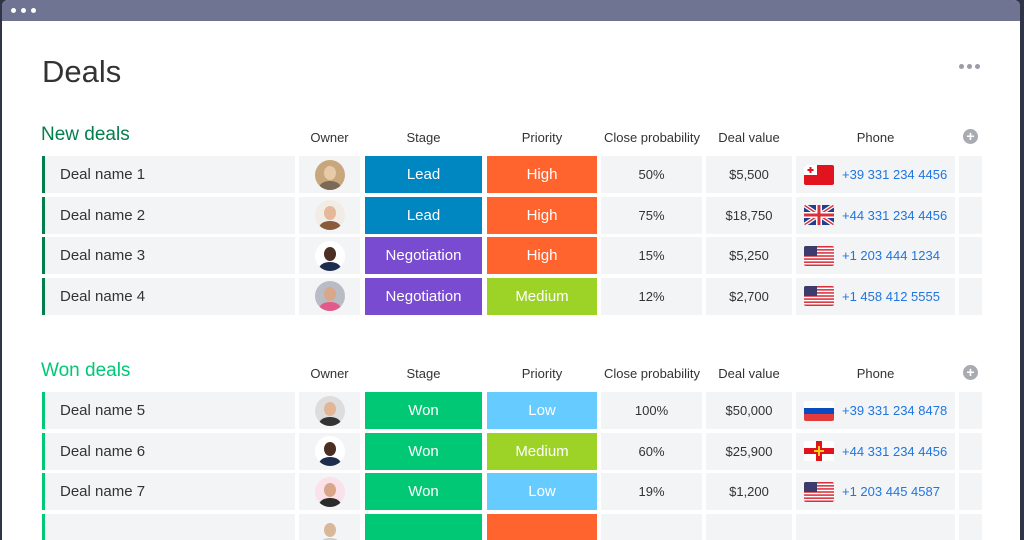  Describe the element at coordinates (749, 255) in the screenshot. I see `deal-value: $5,250` at that location.